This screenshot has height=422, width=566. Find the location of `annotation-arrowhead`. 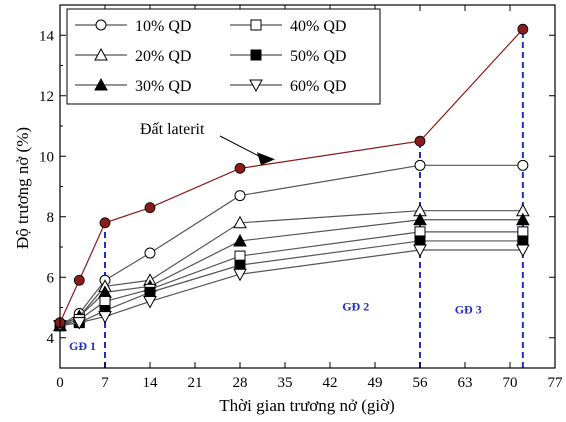

annotation-arrowhead is located at coordinates (266, 159).